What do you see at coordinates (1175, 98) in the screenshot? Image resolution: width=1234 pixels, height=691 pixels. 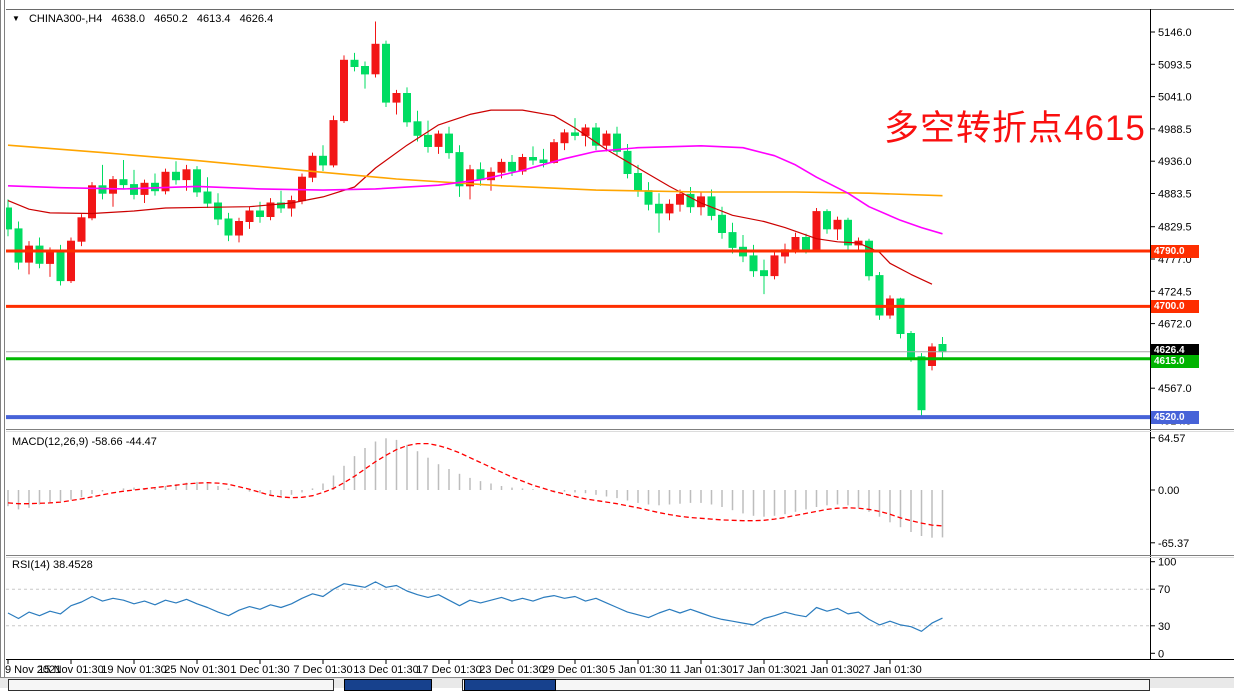 I see `svg-text: 5041.0` at bounding box center [1175, 98].